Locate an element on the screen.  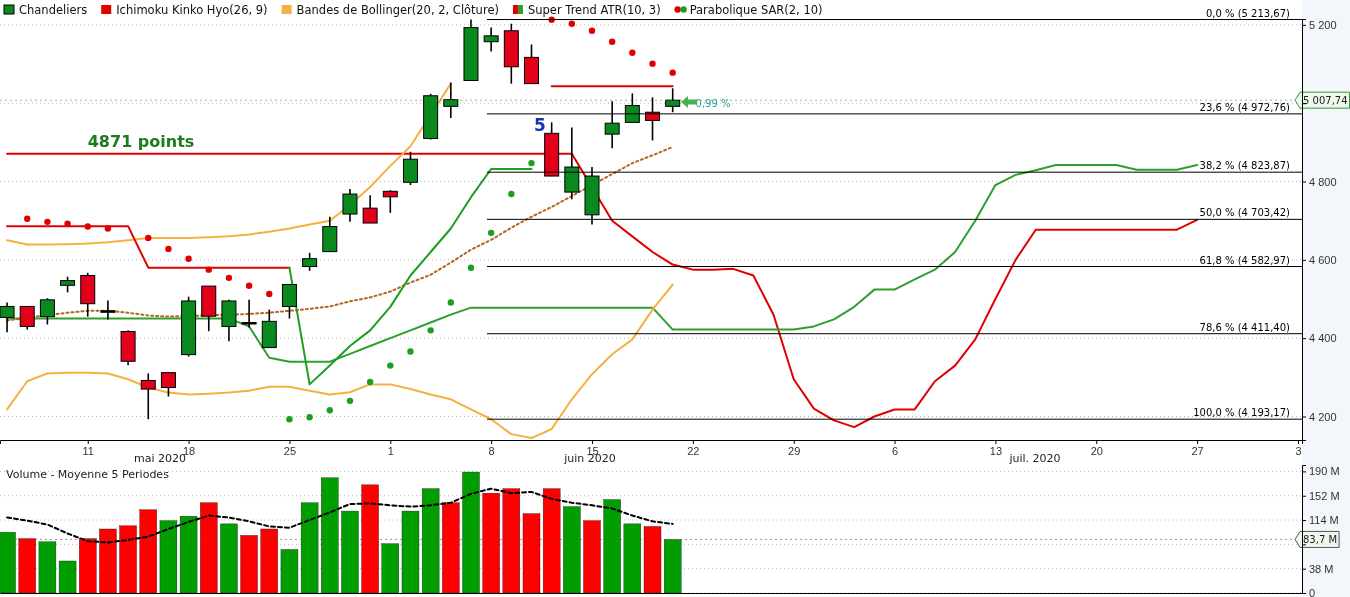
x-tick-label: 8 is located at coordinates (491, 450).